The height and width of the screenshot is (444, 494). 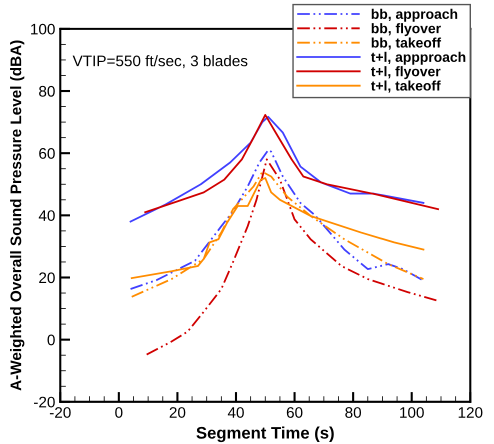 I want to click on legend-label: t+l, appproach, so click(x=418, y=58).